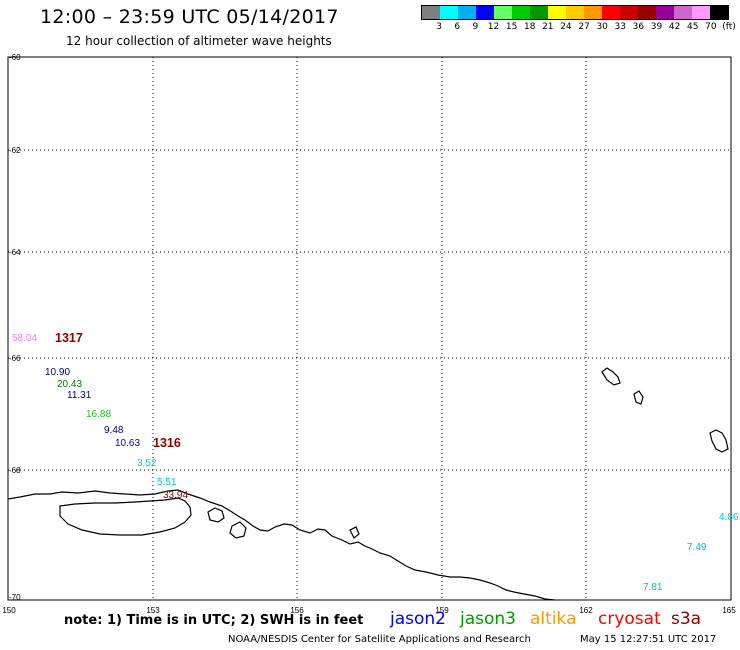  I want to click on scale-label: 21, so click(548, 27).